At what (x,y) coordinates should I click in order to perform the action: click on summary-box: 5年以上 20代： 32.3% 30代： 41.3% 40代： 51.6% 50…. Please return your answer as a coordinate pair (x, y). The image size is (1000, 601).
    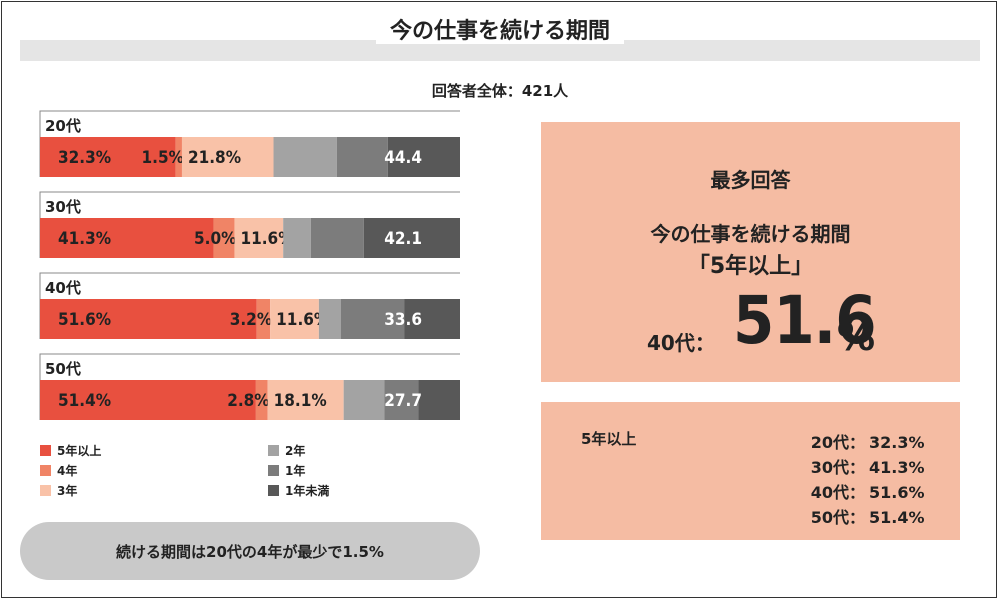
    Looking at the image, I should click on (750, 471).